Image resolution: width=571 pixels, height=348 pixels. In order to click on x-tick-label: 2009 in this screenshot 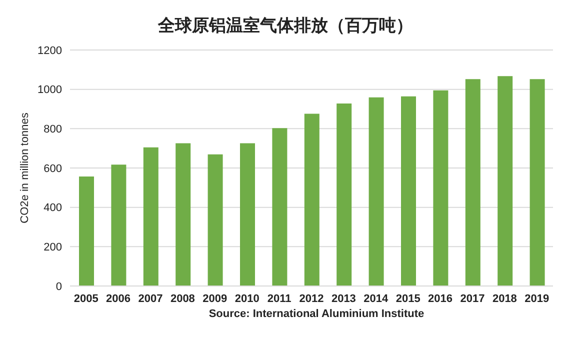, I will do `click(215, 298)`.